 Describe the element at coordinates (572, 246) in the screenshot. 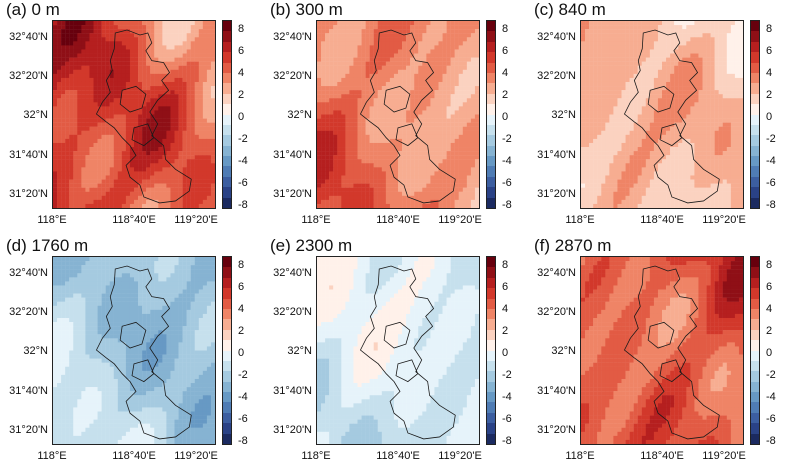

I see `panel-title: (f) 2870 m` at that location.